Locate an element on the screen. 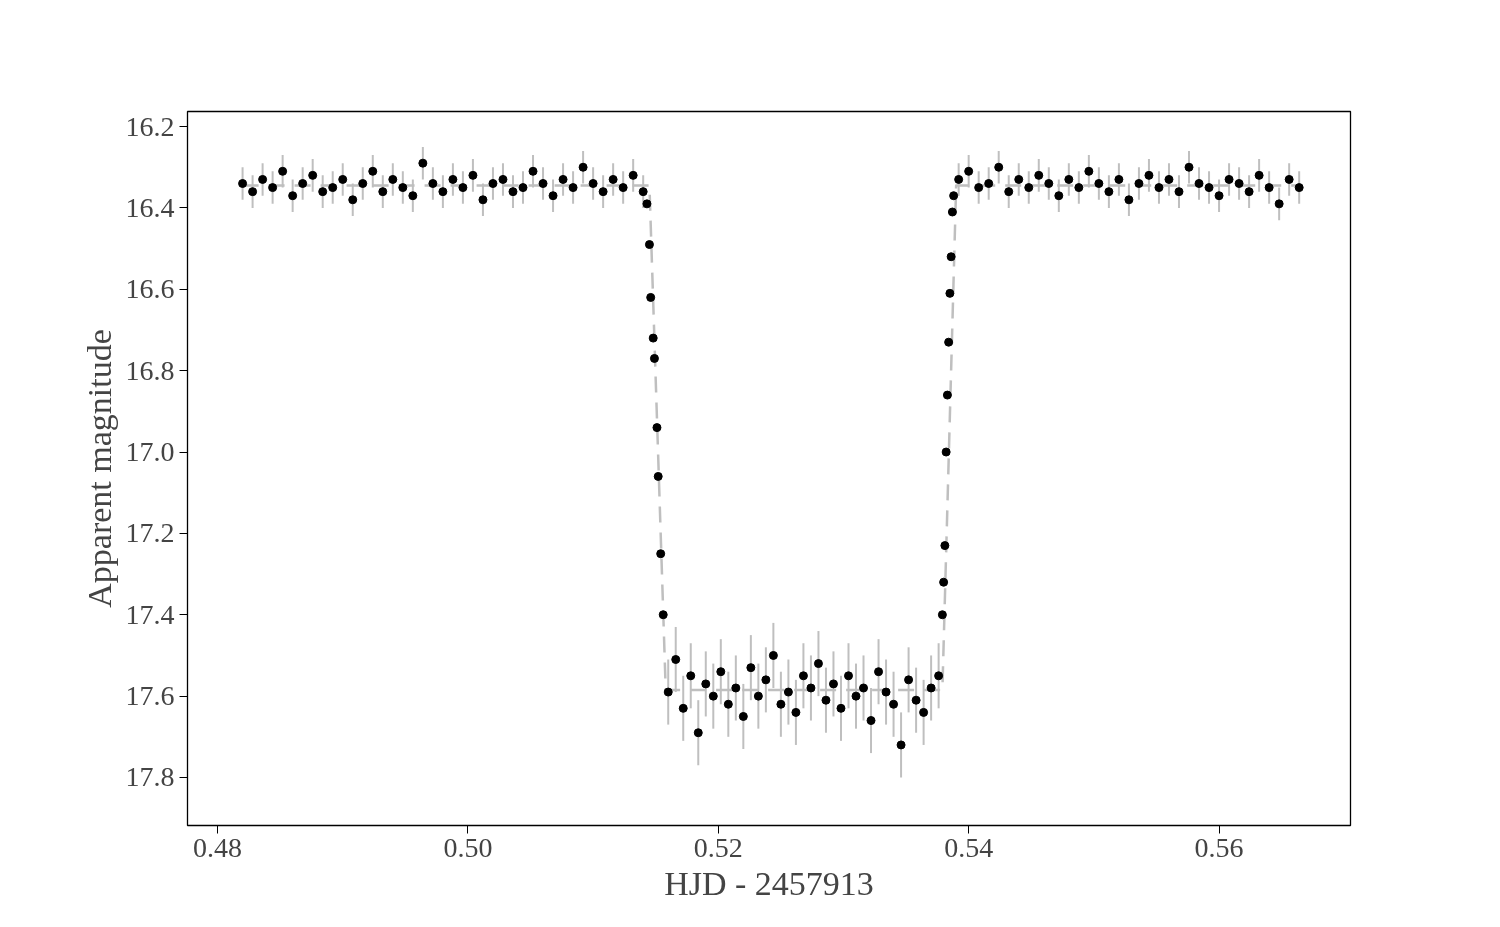 The image size is (1500, 927). x-axis-title: HJD - 2457913 is located at coordinates (769, 883).